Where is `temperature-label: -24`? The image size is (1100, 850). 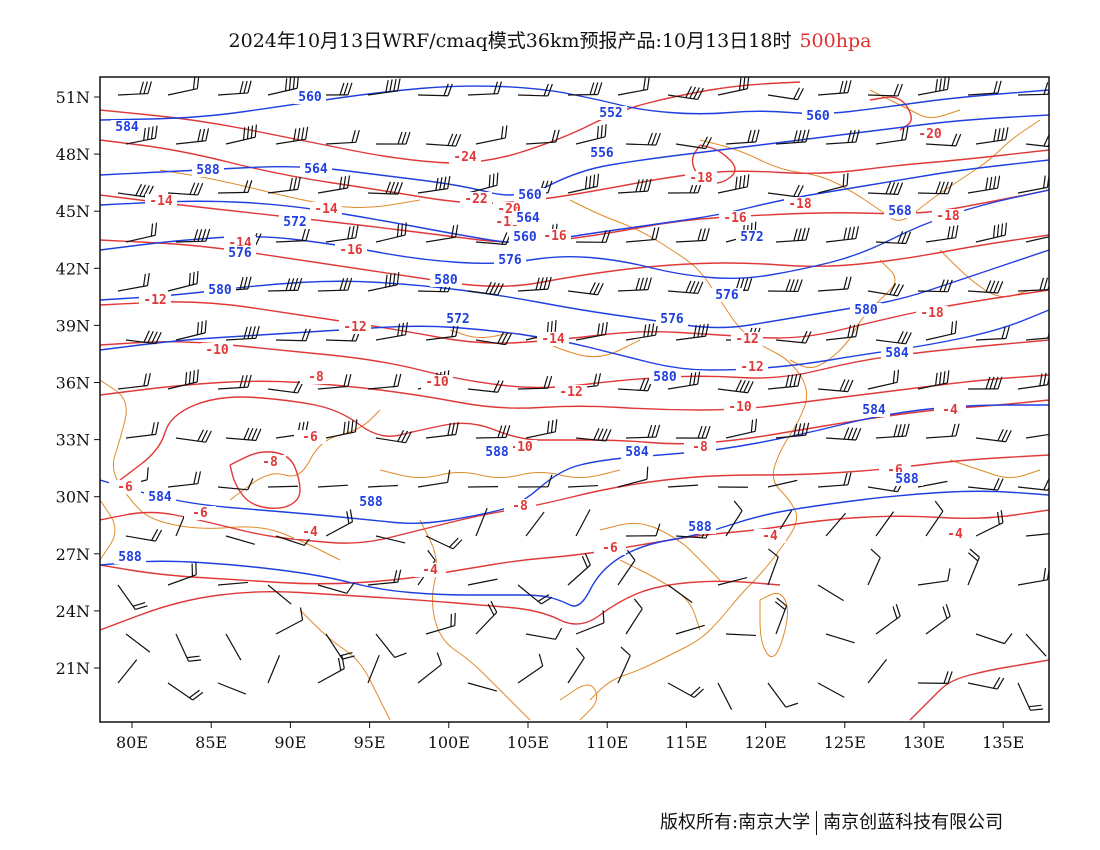 temperature-label: -24 is located at coordinates (465, 157).